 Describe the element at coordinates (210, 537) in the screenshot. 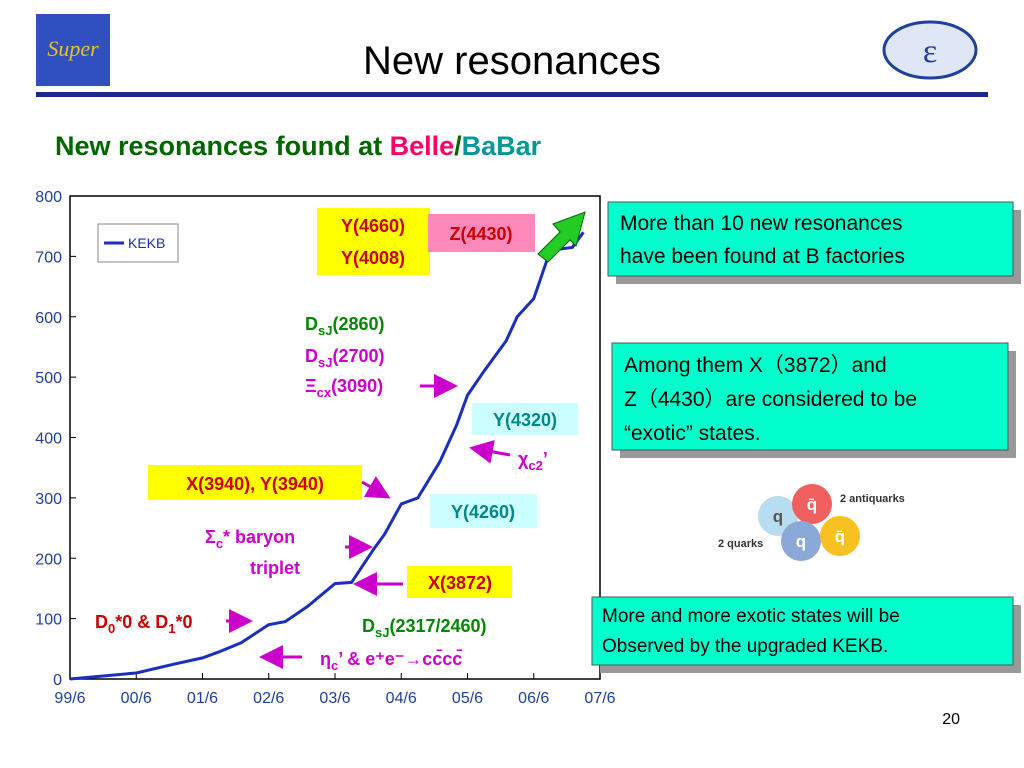

I see `annotation-part: Σ` at that location.